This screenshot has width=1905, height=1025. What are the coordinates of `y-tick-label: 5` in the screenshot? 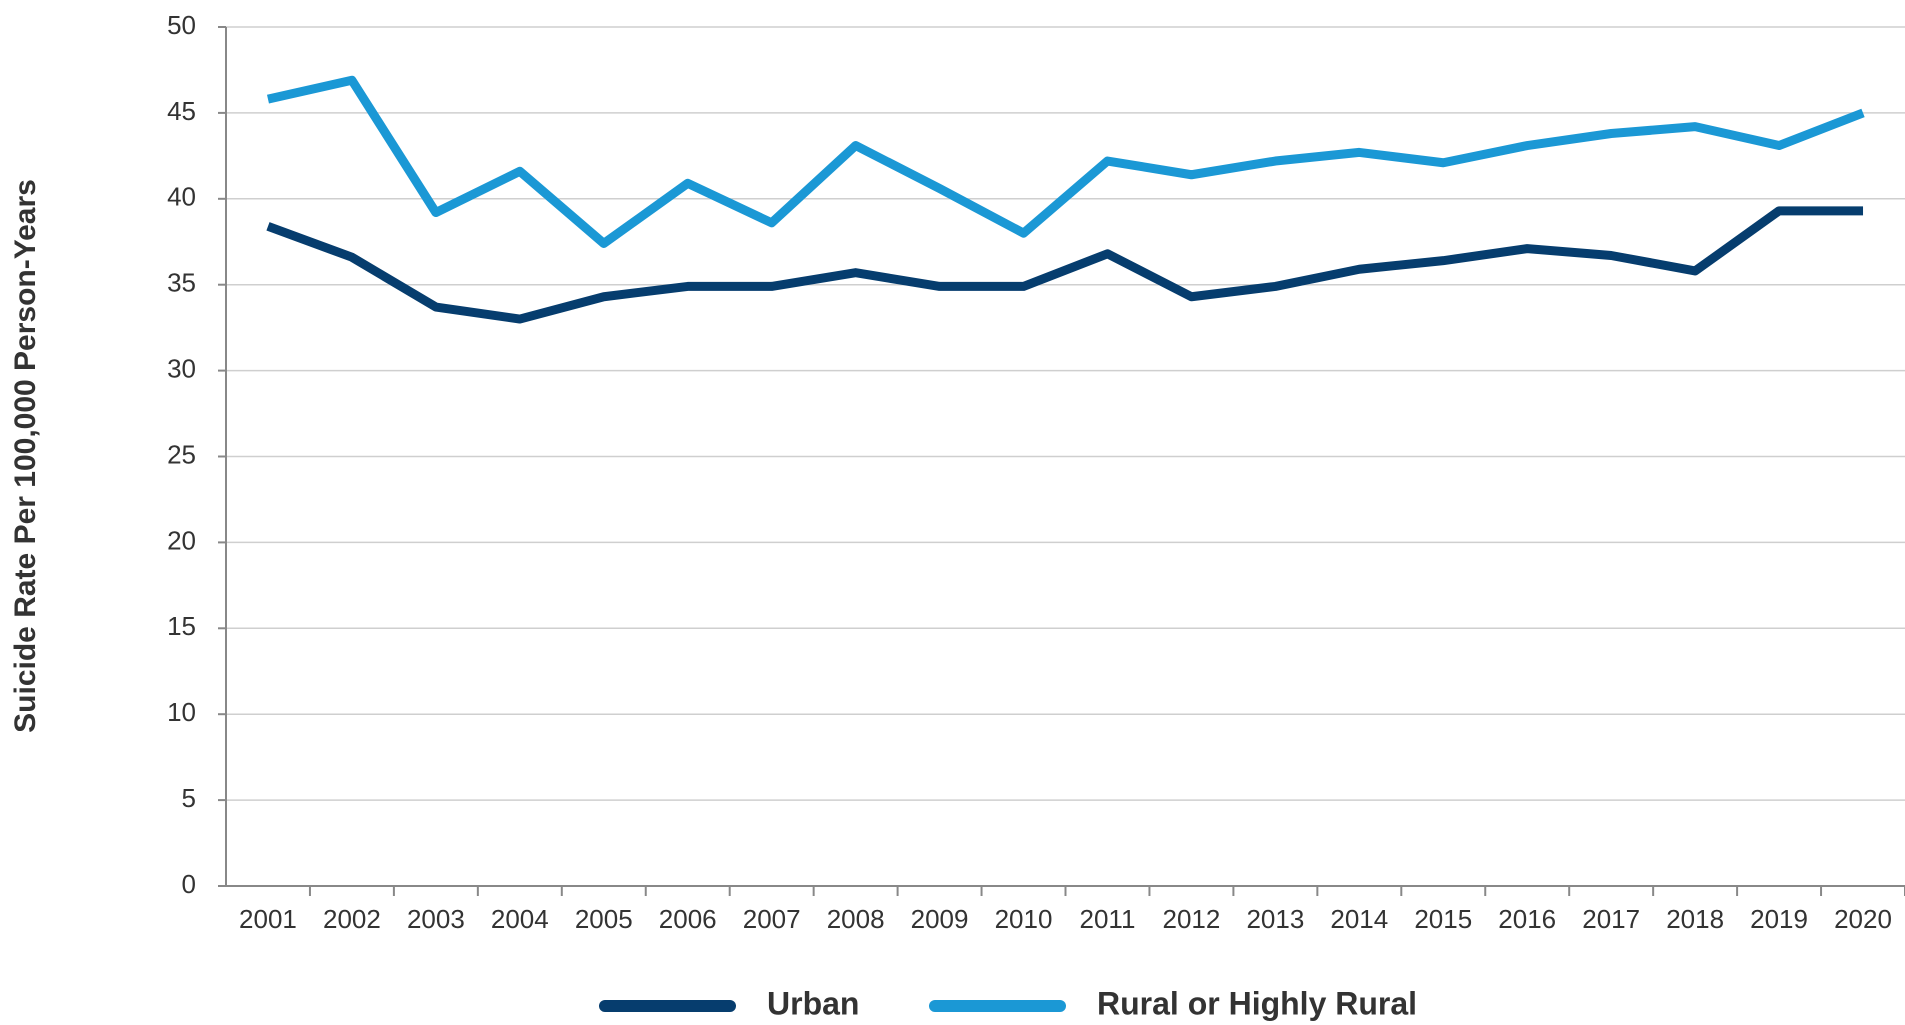 It's located at (189, 798).